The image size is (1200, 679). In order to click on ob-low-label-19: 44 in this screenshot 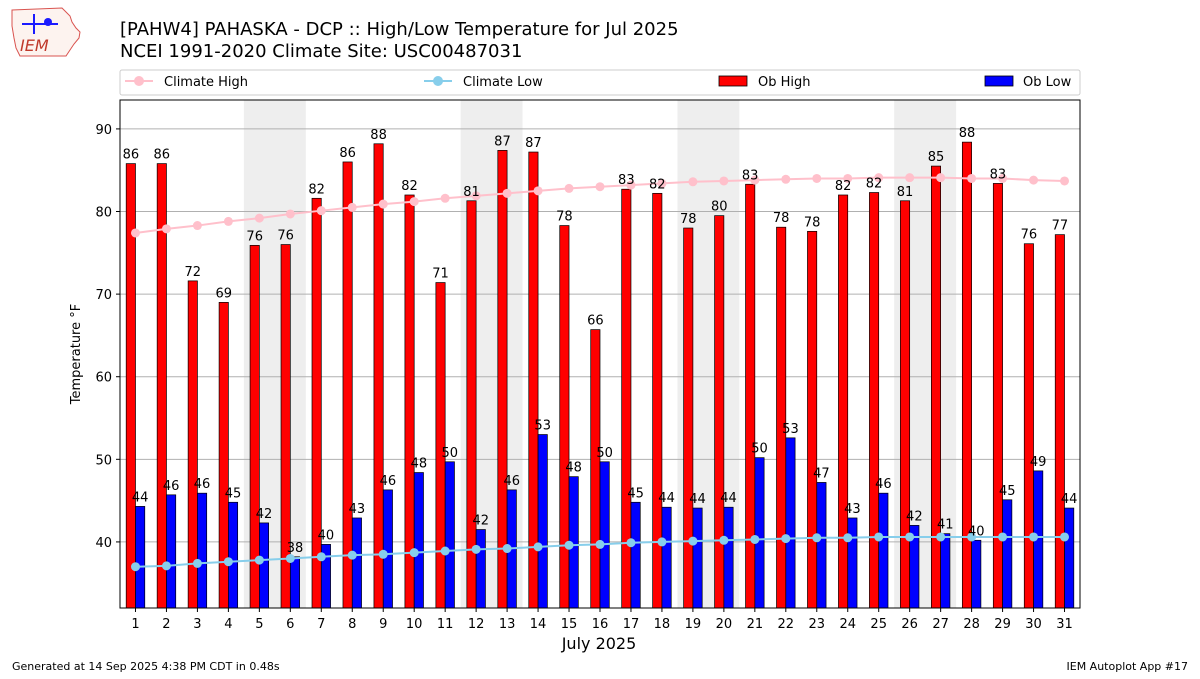, I will do `click(697, 499)`.